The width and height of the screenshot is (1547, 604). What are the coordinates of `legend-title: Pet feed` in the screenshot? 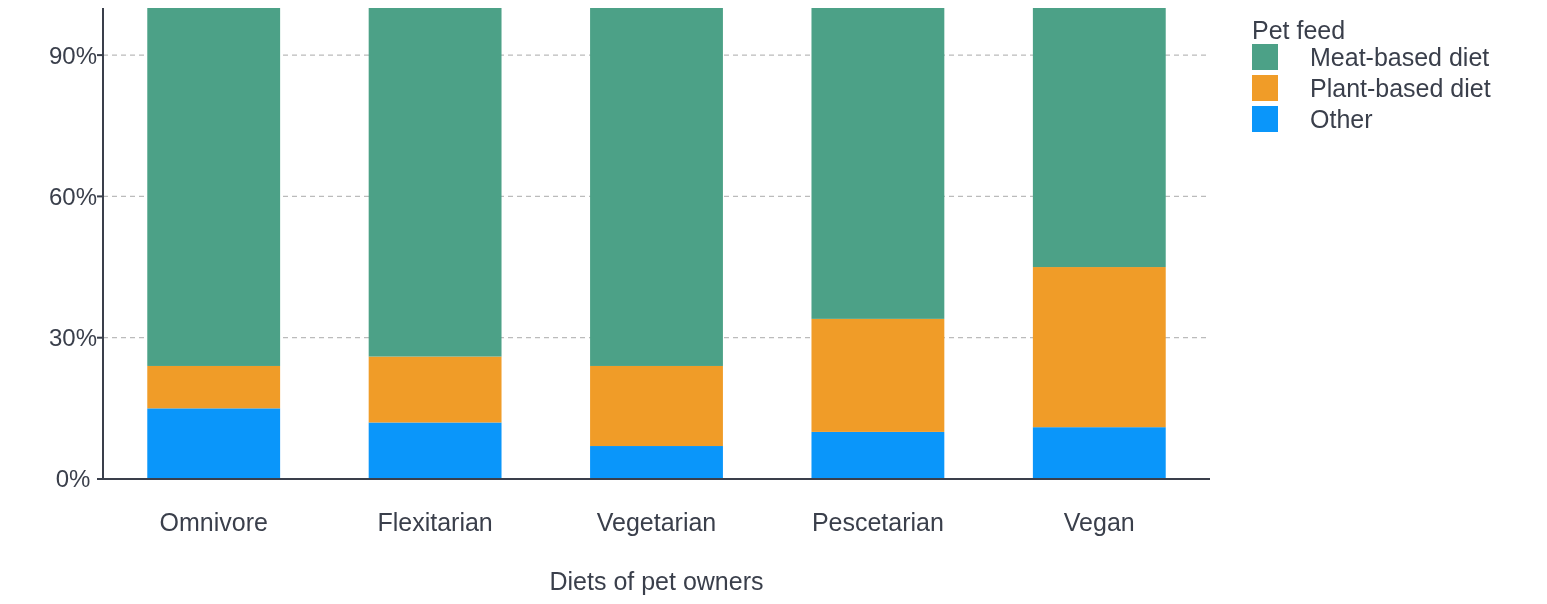 It's located at (1299, 29).